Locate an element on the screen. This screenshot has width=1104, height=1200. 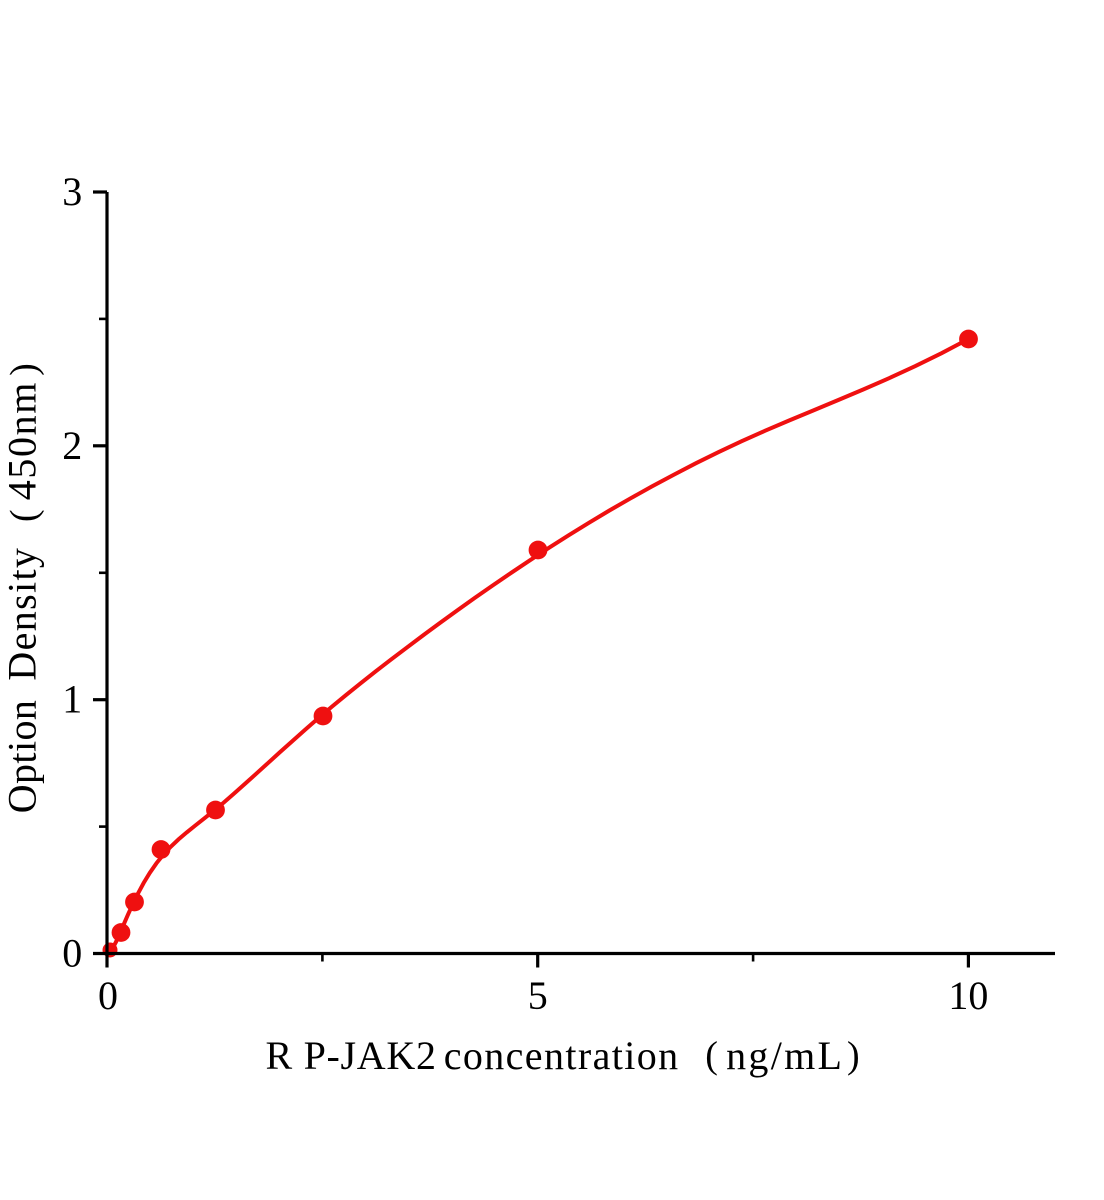
svg-text: Option is located at coordinates (22, 757).